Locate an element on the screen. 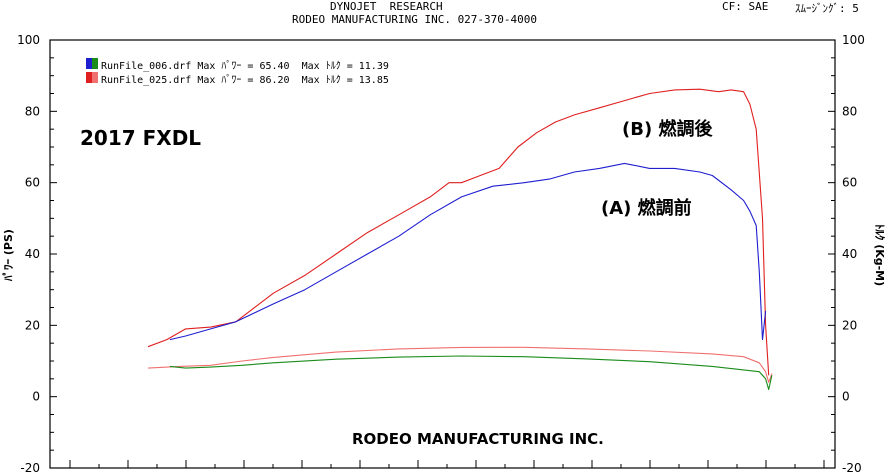 This screenshot has height=476, width=896. y-tick-label-left: 0 is located at coordinates (36, 397).